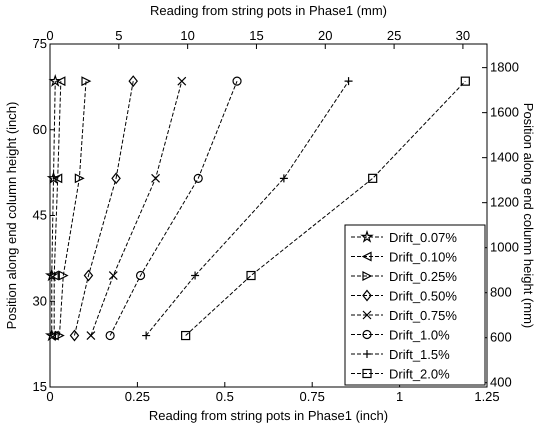 Image resolution: width=543 pixels, height=430 pixels. Describe the element at coordinates (50, 35) in the screenshot. I see `x2-tick-label: 0` at that location.